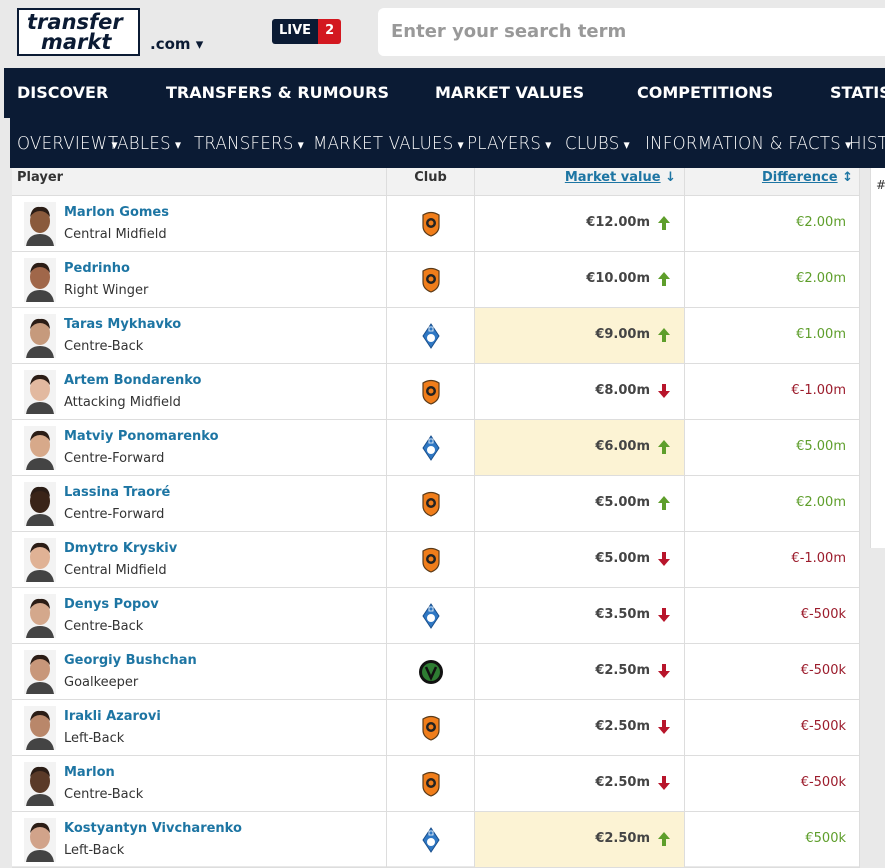 This screenshot has height=868, width=885. What do you see at coordinates (877, 358) in the screenshot?
I see `side-panel: #` at bounding box center [877, 358].